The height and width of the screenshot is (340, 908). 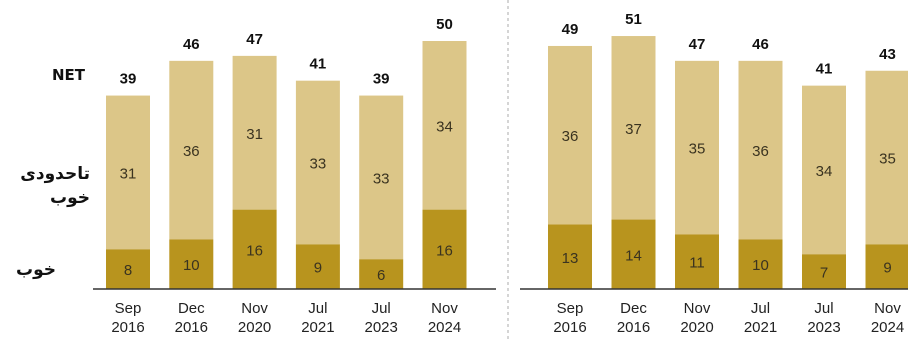 I want to click on value-label-good: 11, so click(x=697, y=263).